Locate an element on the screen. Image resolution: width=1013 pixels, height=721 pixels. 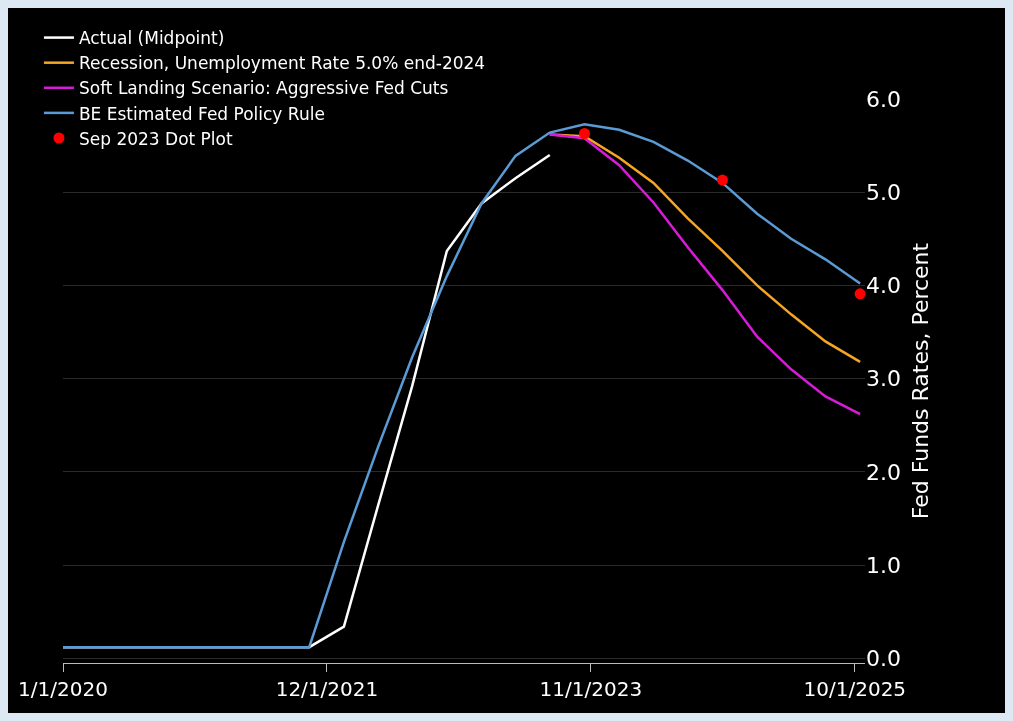
x-tick-label: 1/1/2020 is located at coordinates (63, 689).